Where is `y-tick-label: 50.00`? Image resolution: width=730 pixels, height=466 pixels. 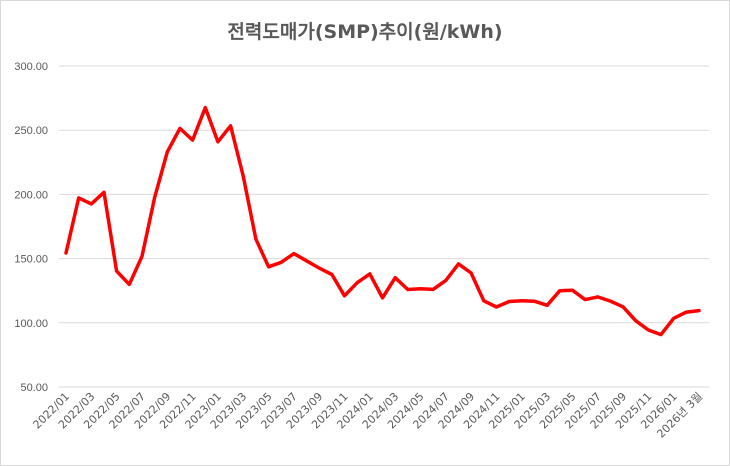 y-tick-label: 50.00 is located at coordinates (34, 388).